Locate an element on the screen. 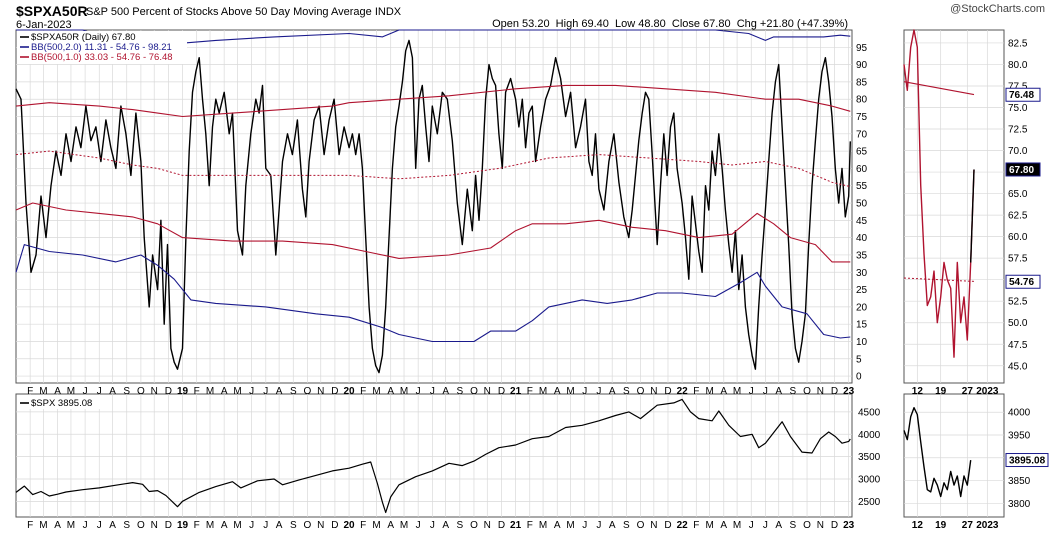  y-tick-label: 45 is located at coordinates (862, 221).